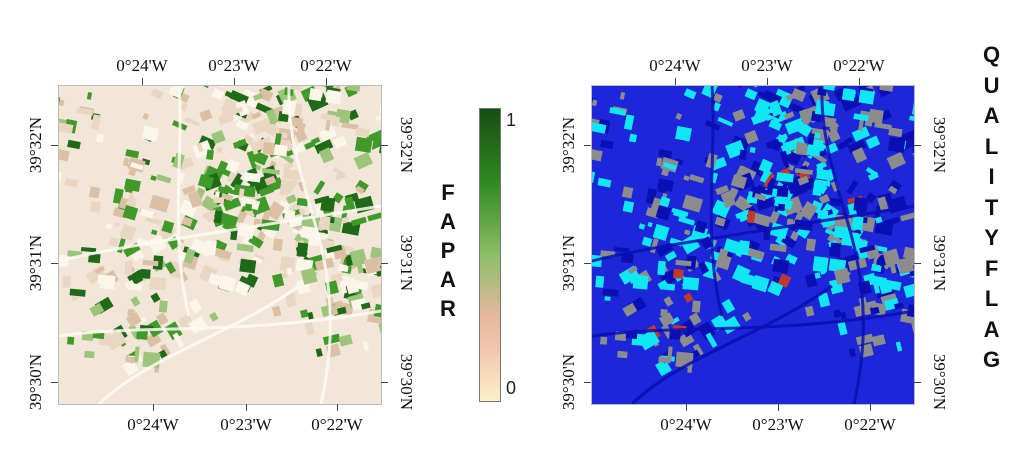 The image size is (1024, 472). I want to click on qf-y-tick-right-1: 39°32'N, so click(939, 145).